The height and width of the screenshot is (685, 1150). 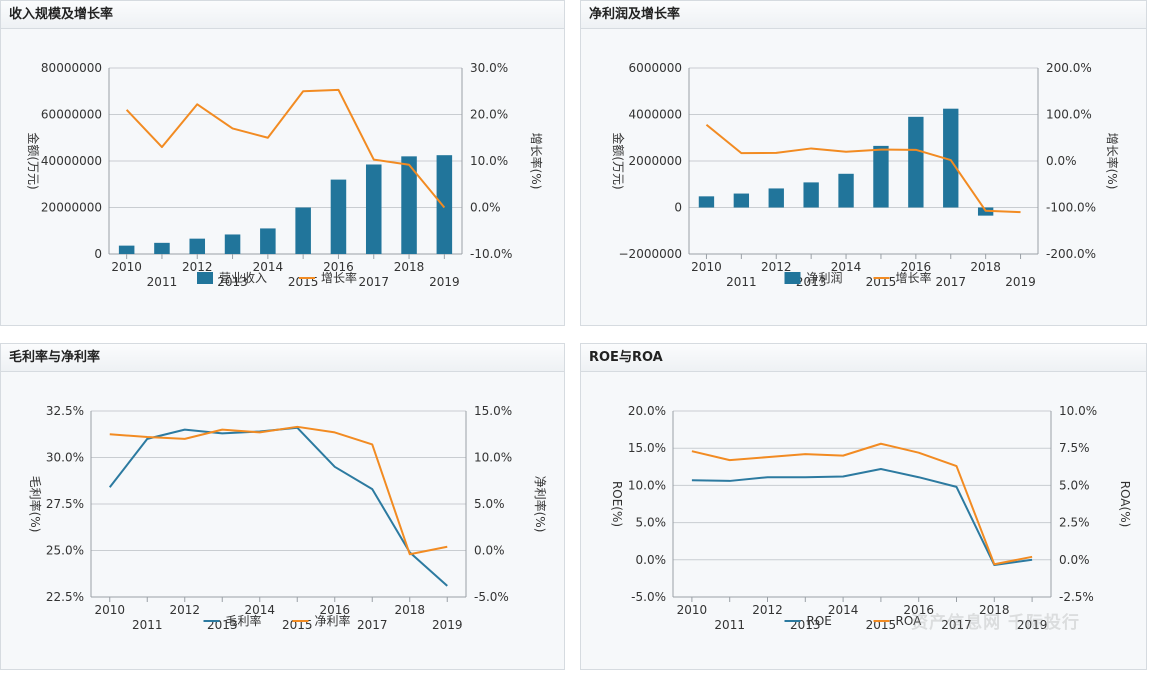 I want to click on left-tick-label: 2000000, so click(x=655, y=161).